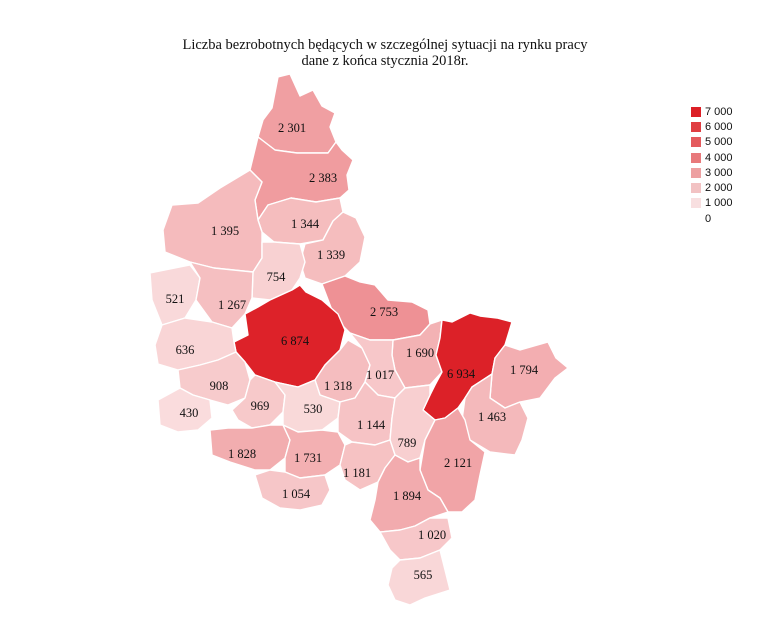 Image resolution: width=770 pixels, height=634 pixels. Describe the element at coordinates (305, 224) in the screenshot. I see `region-label: 1 344` at that location.